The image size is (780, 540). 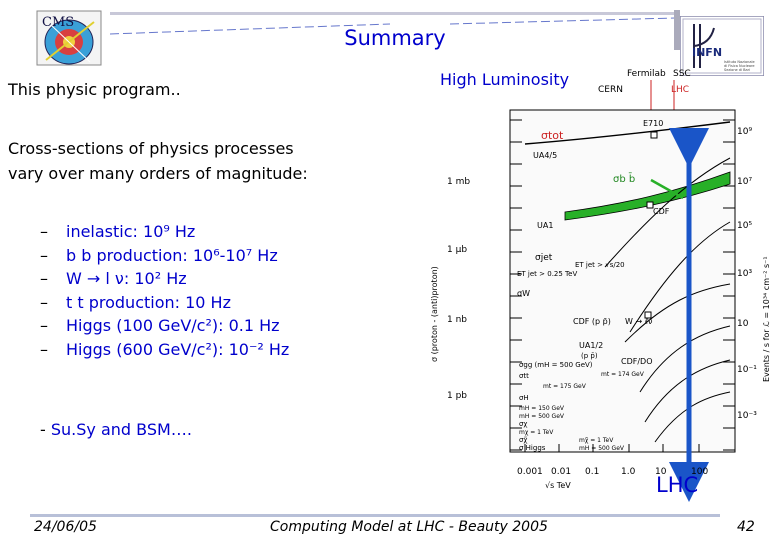 I want to click on sigma-bb-band, so click(x=647, y=196).